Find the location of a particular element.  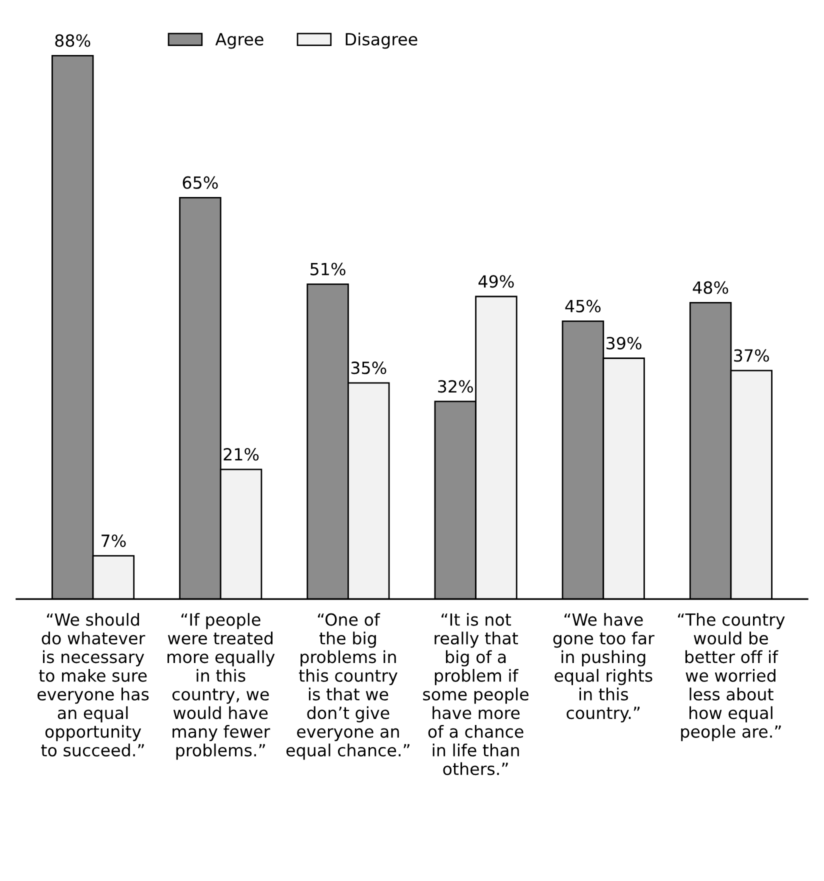

data-label: 65% is located at coordinates (200, 182).